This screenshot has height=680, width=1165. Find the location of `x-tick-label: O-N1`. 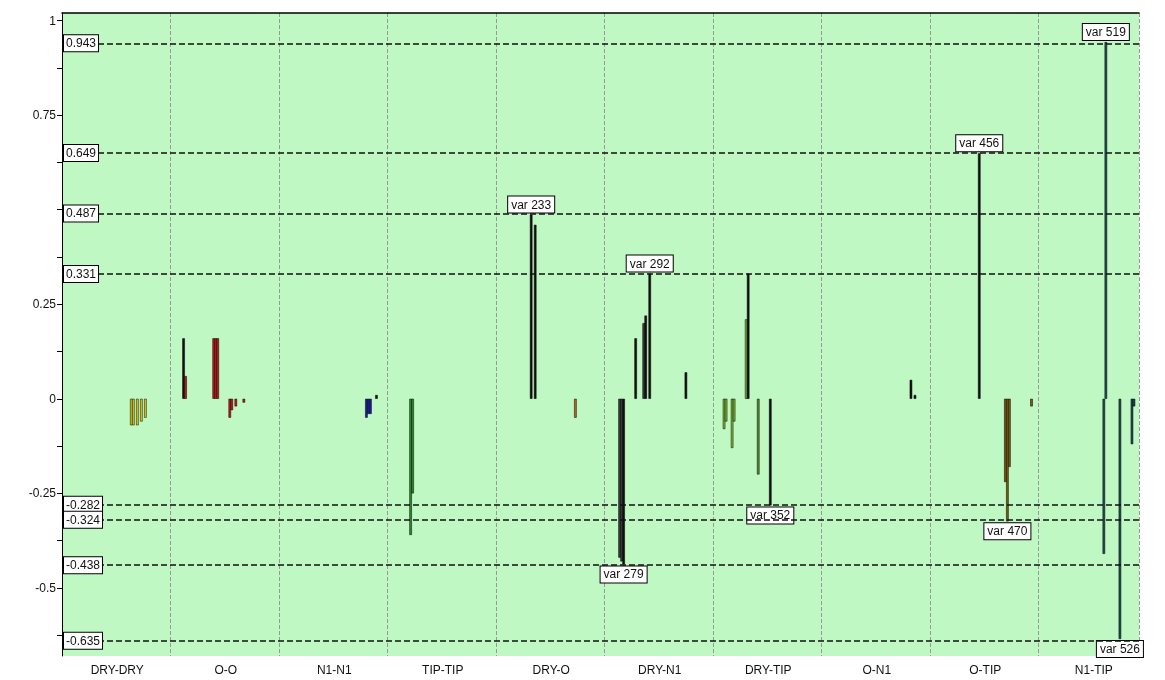

x-tick-label: O-N1 is located at coordinates (877, 670).